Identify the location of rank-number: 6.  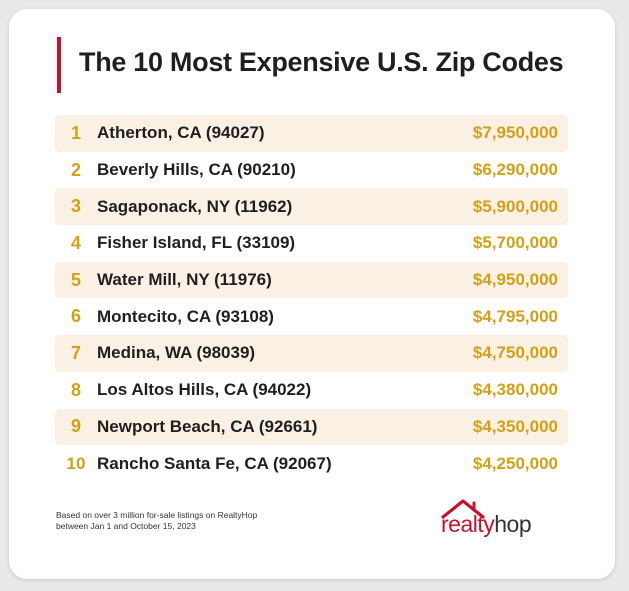
(75, 316).